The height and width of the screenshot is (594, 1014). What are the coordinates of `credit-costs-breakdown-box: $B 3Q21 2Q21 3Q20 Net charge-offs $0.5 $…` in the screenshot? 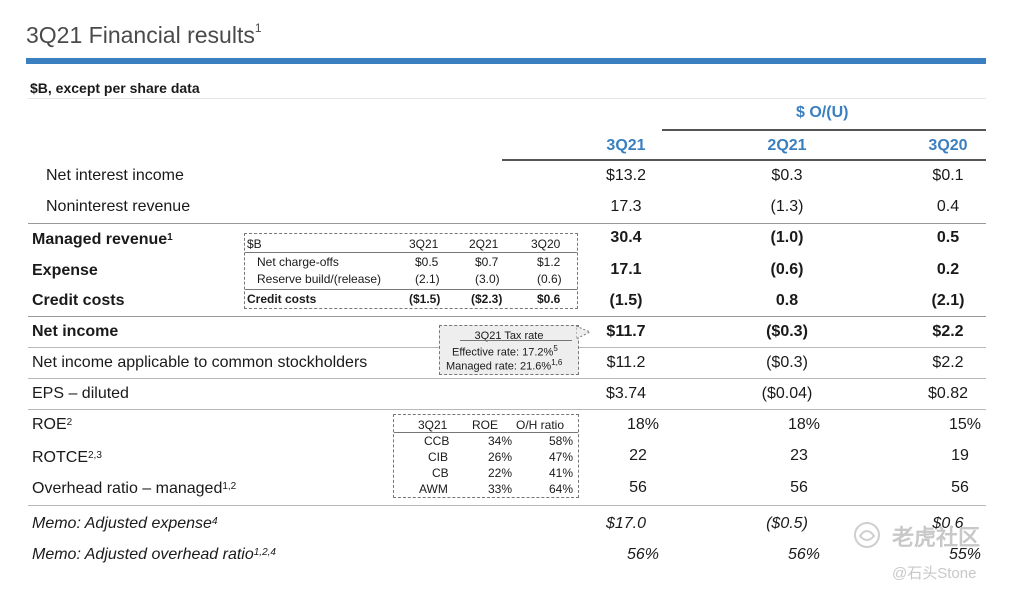 It's located at (411, 271).